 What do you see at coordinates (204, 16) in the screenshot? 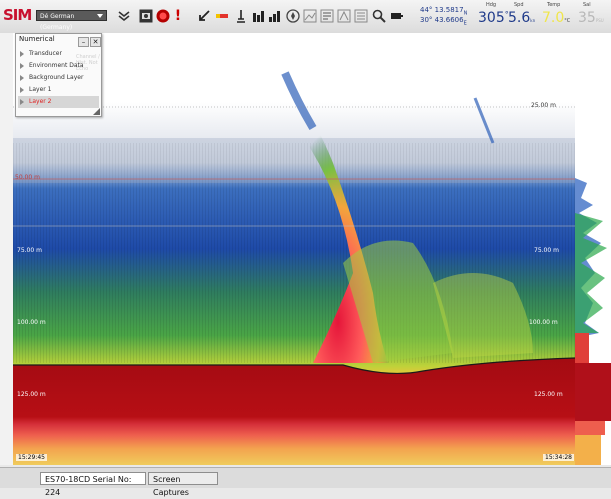
I see `pointer-icon` at bounding box center [204, 16].